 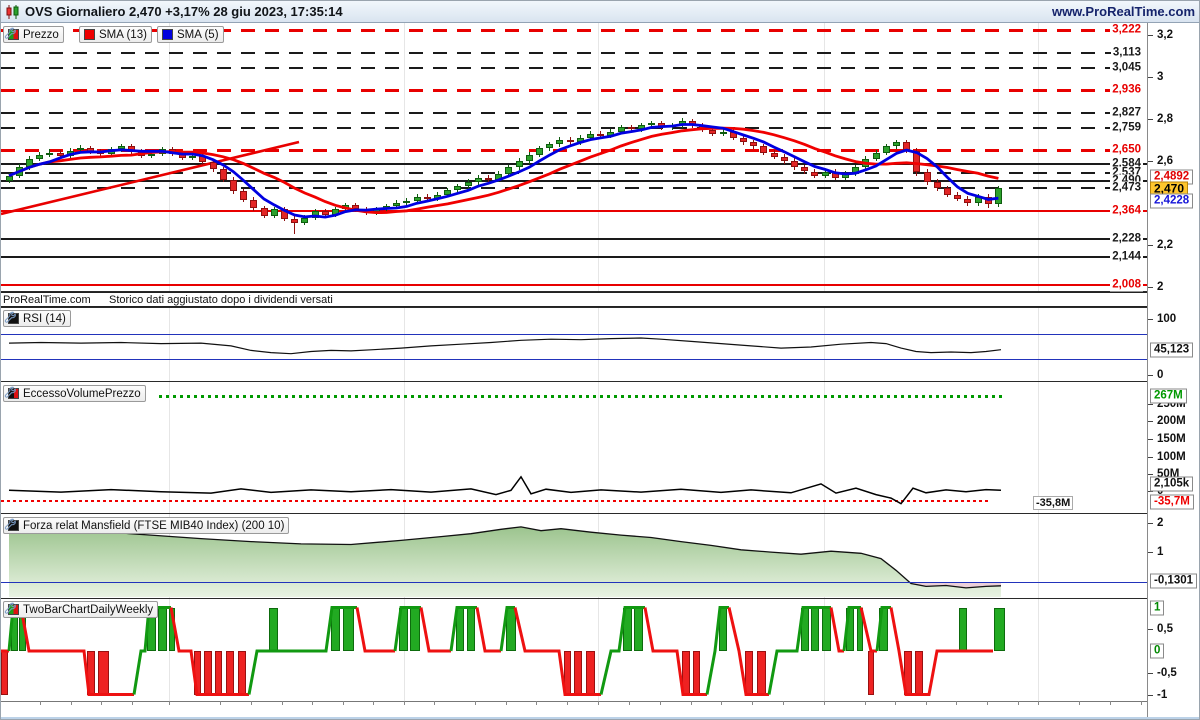 What do you see at coordinates (488, 630) in the screenshot?
I see `twobar-step-line` at bounding box center [488, 630].